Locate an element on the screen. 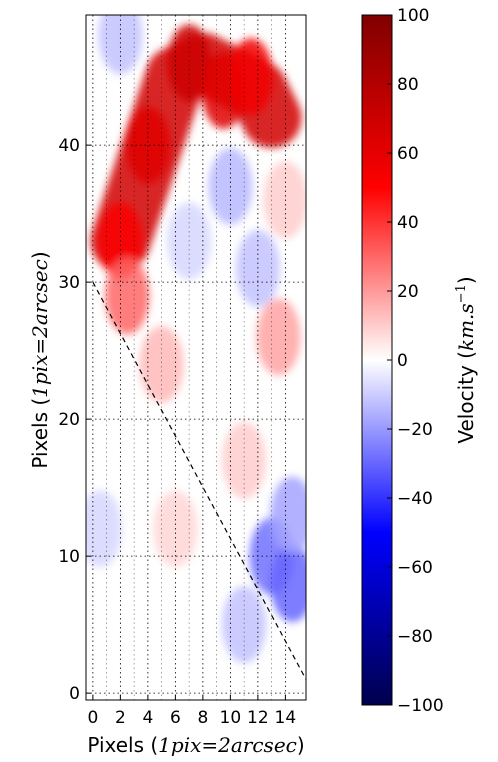 The width and height of the screenshot is (498, 762). y-axis-ticks: 0 10 20 30 40 is located at coordinates (74, 420).